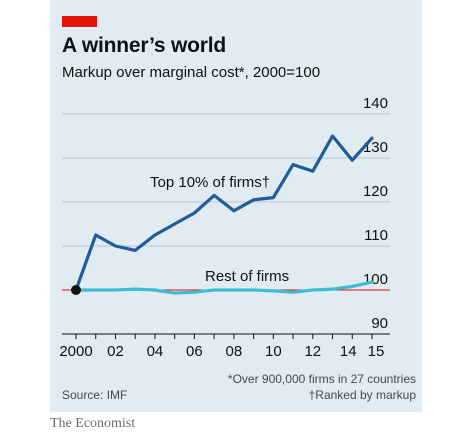 This screenshot has height=436, width=452. Describe the element at coordinates (194, 351) in the screenshot. I see `x-tick-label-2006: 06` at that location.